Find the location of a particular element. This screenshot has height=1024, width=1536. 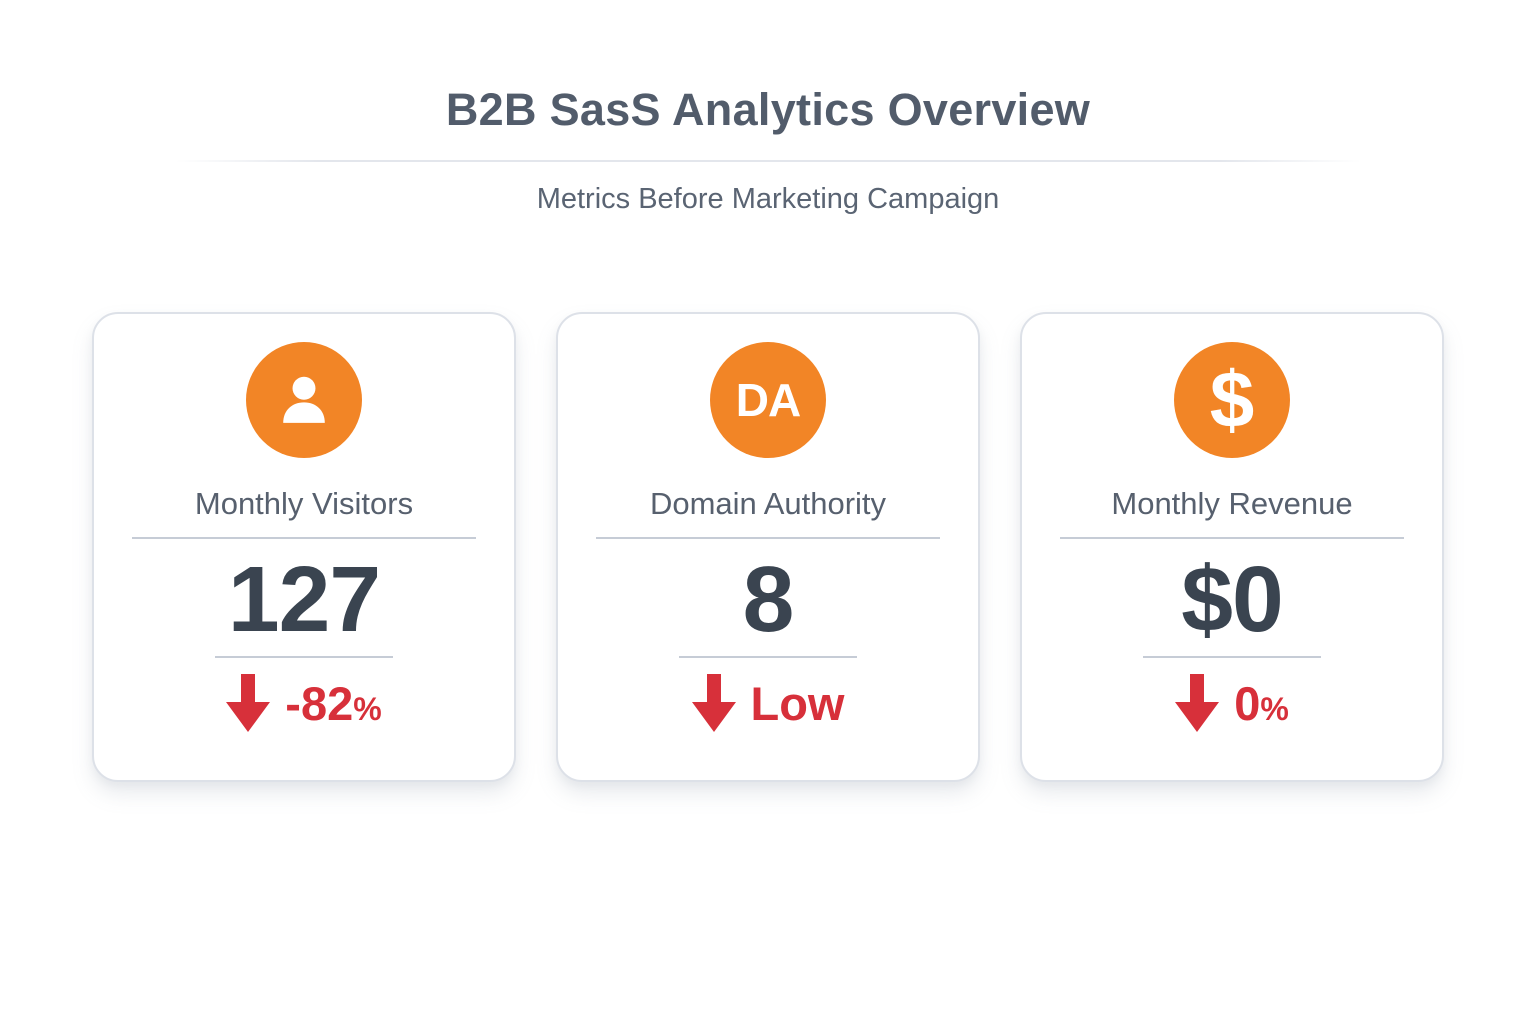

change-value: -82% is located at coordinates (333, 703).